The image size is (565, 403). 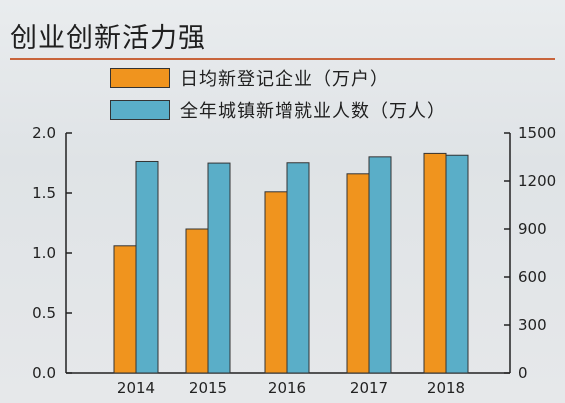 I want to click on legend-item-new-jobs: 全年城镇新增就业人数（万人）, so click(x=278, y=110).